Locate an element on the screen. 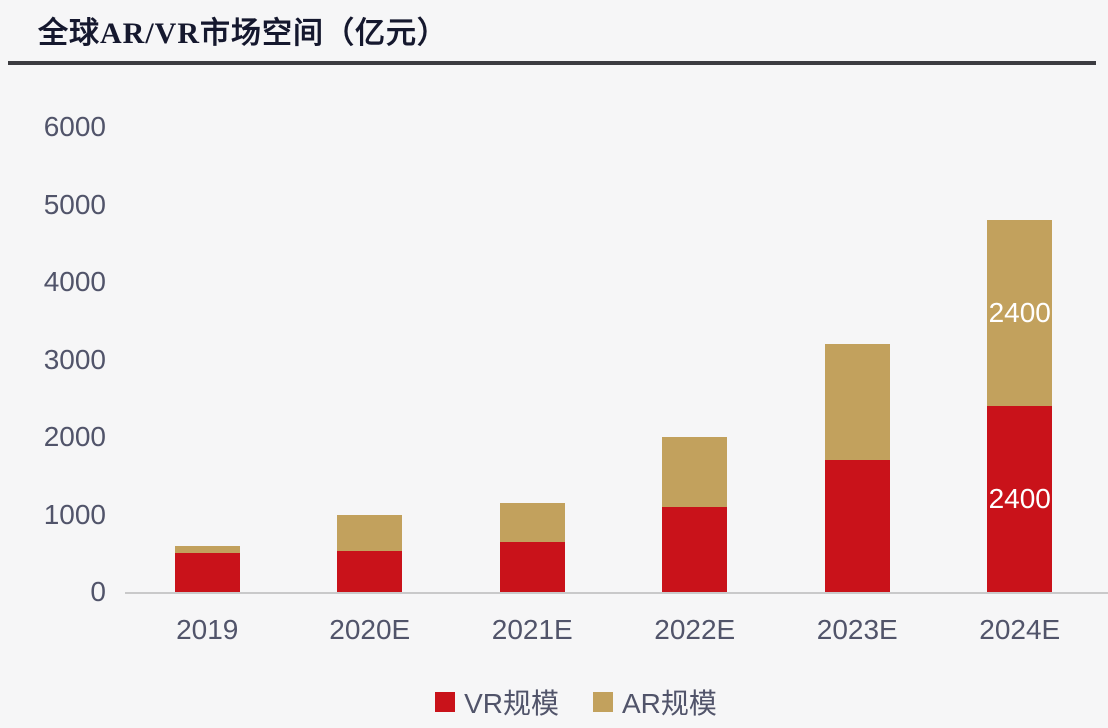  bar-value-label-ar: 2400 is located at coordinates (1019, 312).